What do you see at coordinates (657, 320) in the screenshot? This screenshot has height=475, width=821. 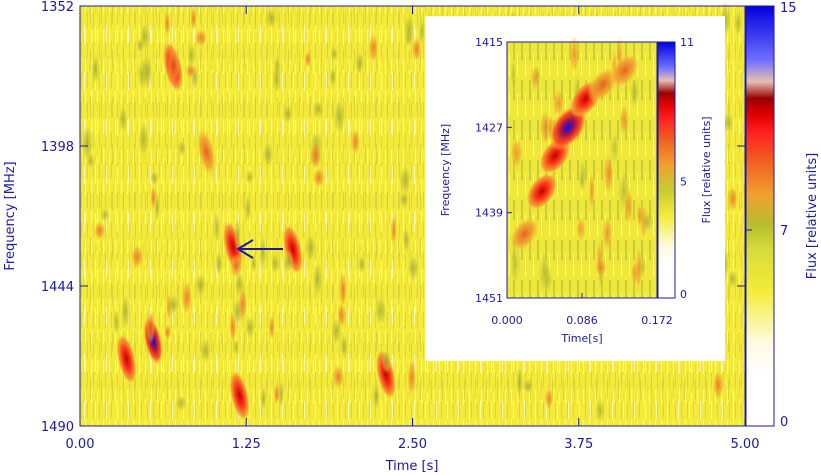 I see `inset-x-tick-label: 0.172` at bounding box center [657, 320].